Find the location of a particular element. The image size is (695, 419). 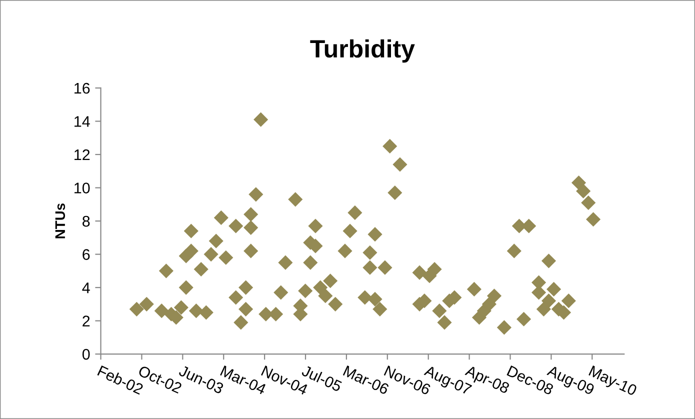

chart-title: Turbidity is located at coordinates (362, 51).